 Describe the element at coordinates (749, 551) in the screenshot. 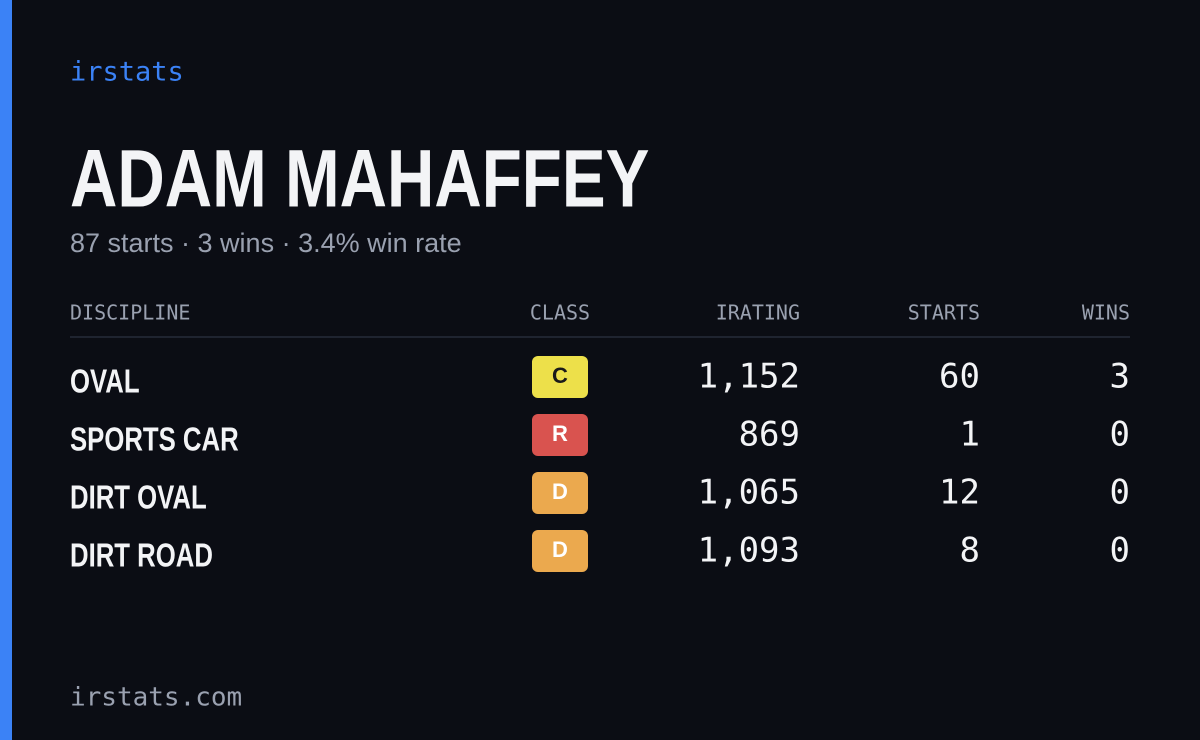

I see `irating: 1,093` at that location.